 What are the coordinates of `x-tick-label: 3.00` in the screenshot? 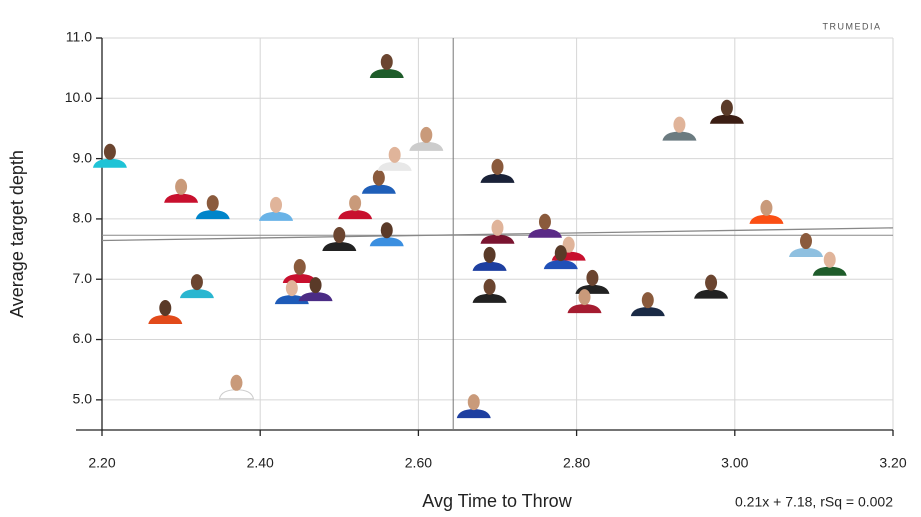 It's located at (734, 463).